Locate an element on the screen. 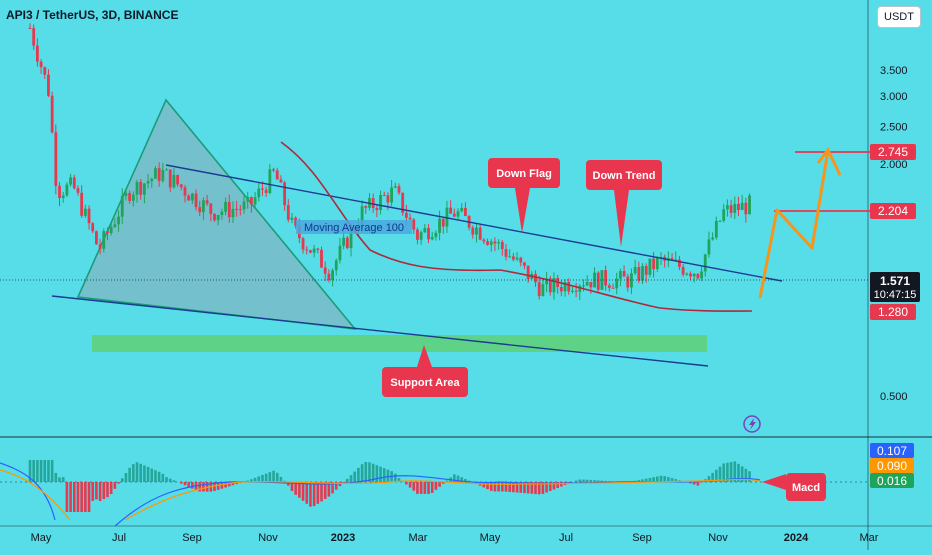 The width and height of the screenshot is (932, 555). currency-button: USDT is located at coordinates (899, 17).